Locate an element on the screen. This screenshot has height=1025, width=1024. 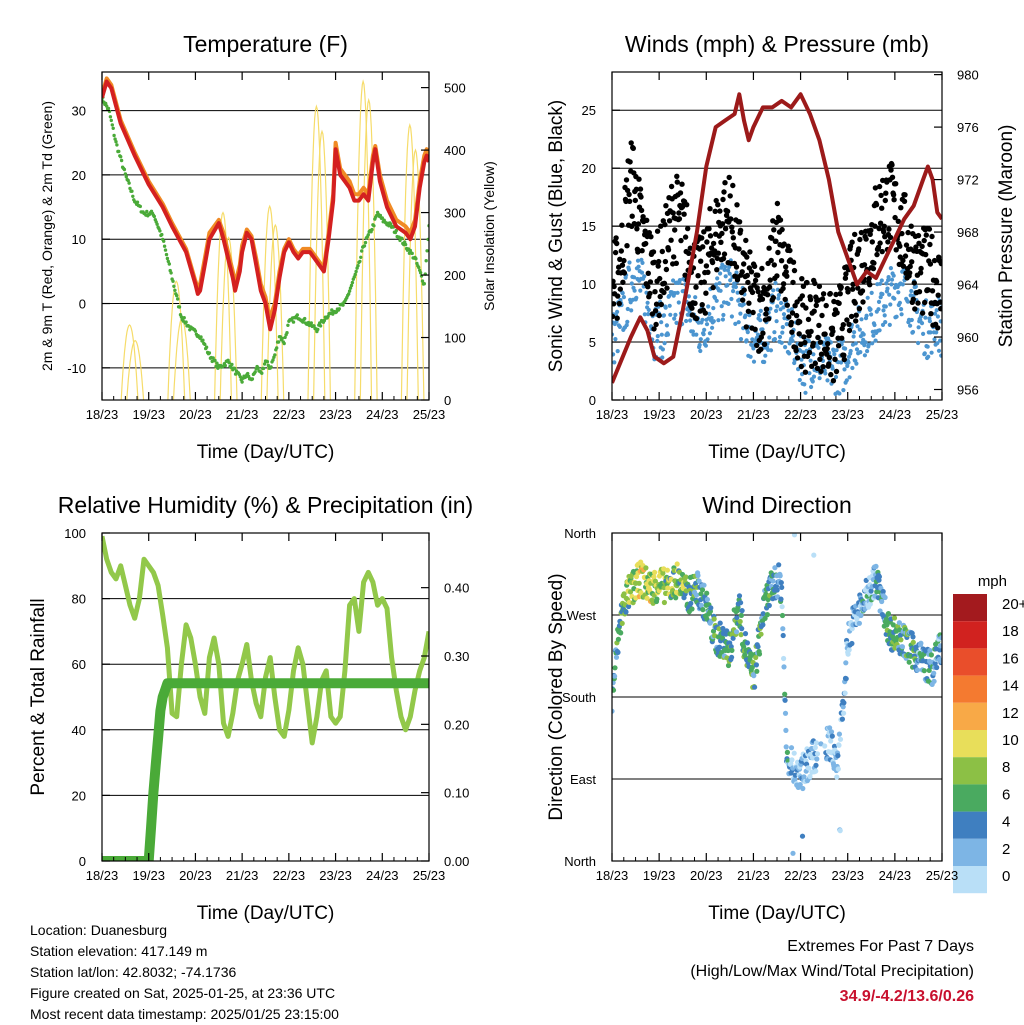
plot-frame is located at coordinates (265, 236).